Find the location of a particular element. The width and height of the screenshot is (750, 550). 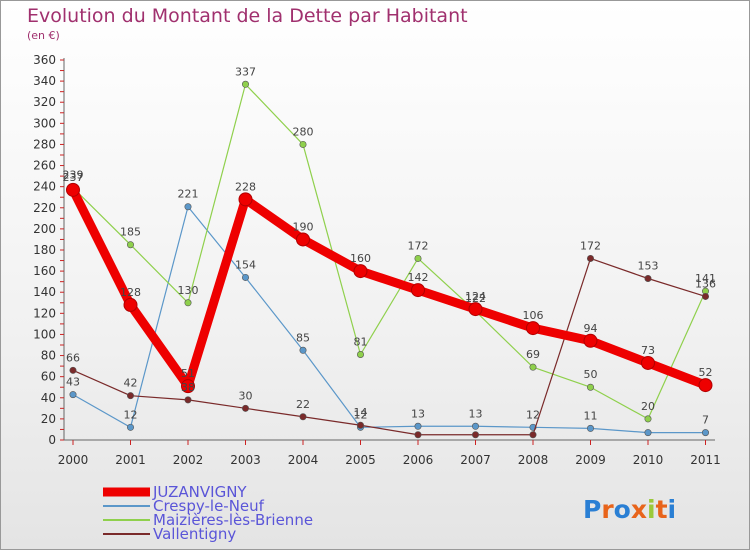

data-label: 66 is located at coordinates (73, 357).